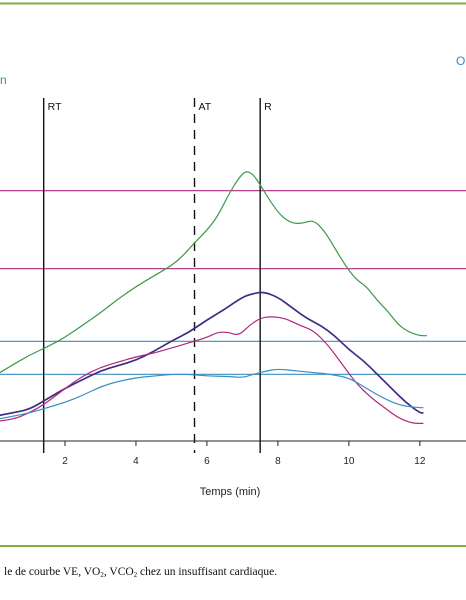  What do you see at coordinates (420, 461) in the screenshot?
I see `x-tick-label-12: 12` at bounding box center [420, 461].